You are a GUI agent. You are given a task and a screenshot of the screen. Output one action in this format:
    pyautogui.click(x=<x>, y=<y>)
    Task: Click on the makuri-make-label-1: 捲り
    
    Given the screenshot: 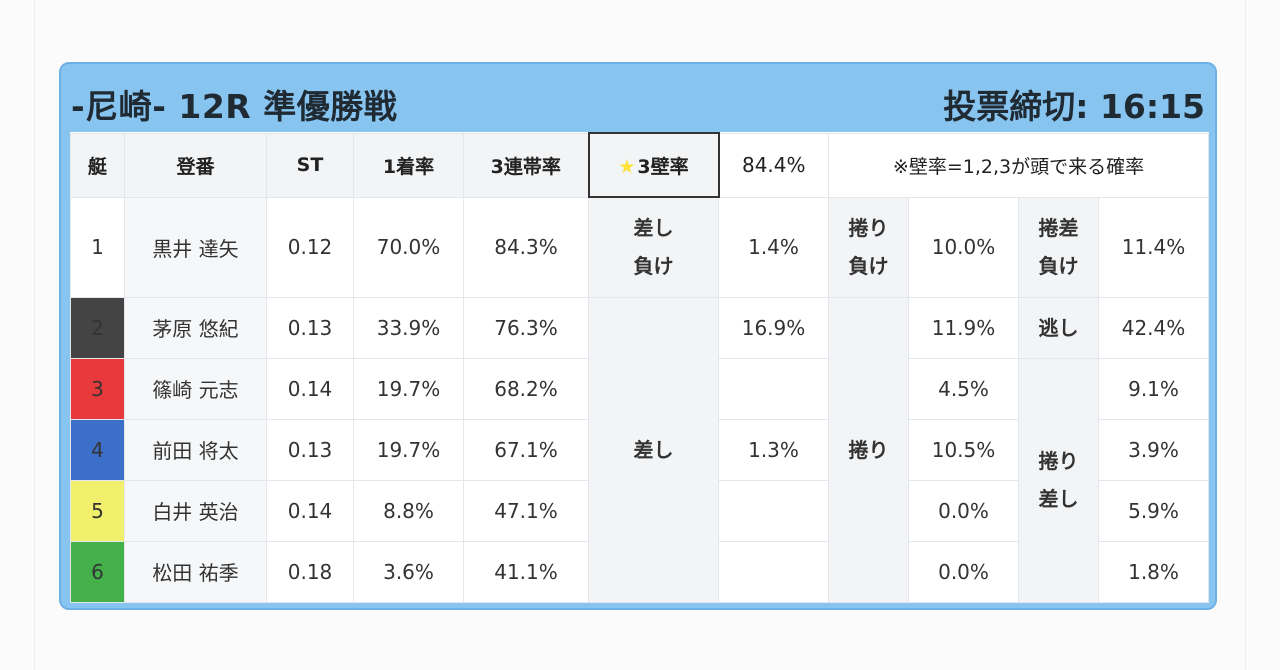 What is the action you would take?
    pyautogui.click(x=868, y=228)
    